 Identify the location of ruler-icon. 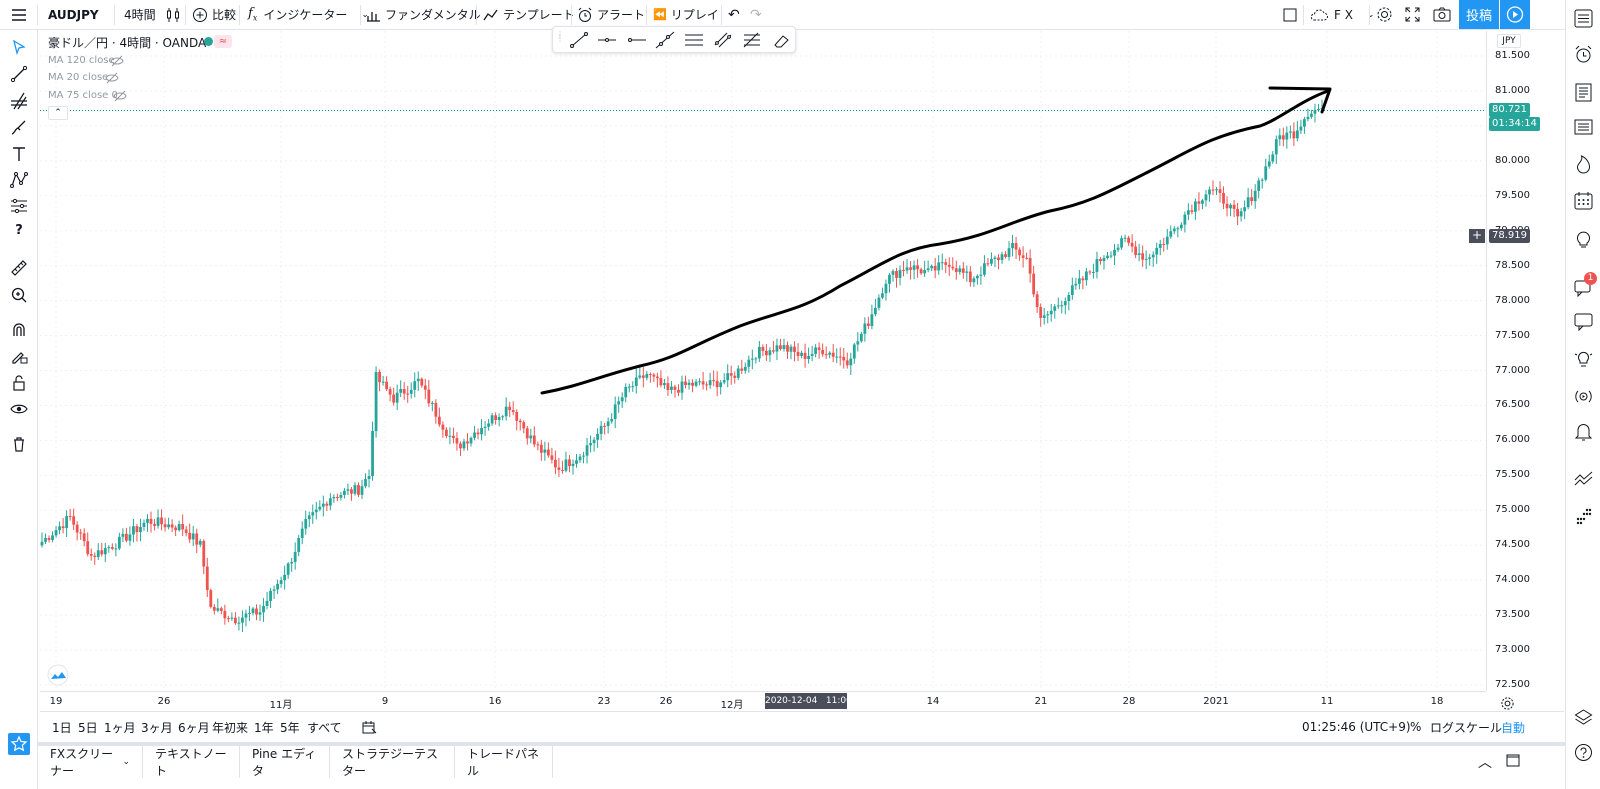
(19, 268).